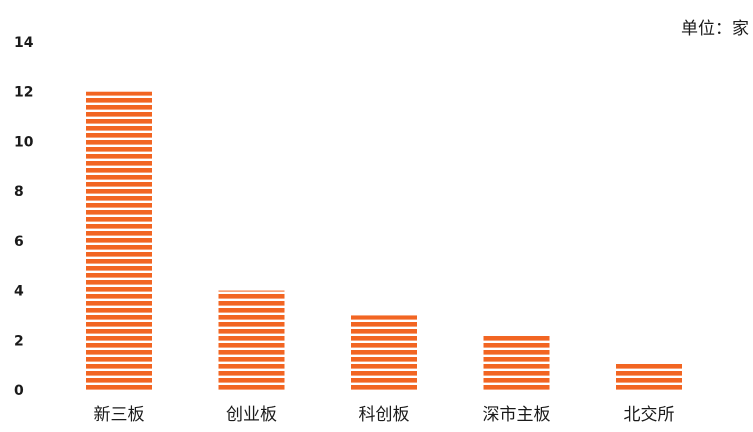 Image resolution: width=753 pixels, height=432 pixels. Describe the element at coordinates (19, 192) in the screenshot. I see `y-tick-label: 8` at that location.